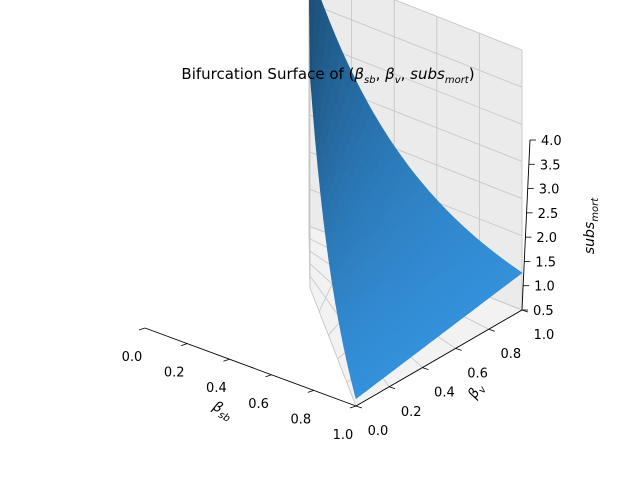  Describe the element at coordinates (227, 308) in the screenshot. I see `hidden-helper` at that location.